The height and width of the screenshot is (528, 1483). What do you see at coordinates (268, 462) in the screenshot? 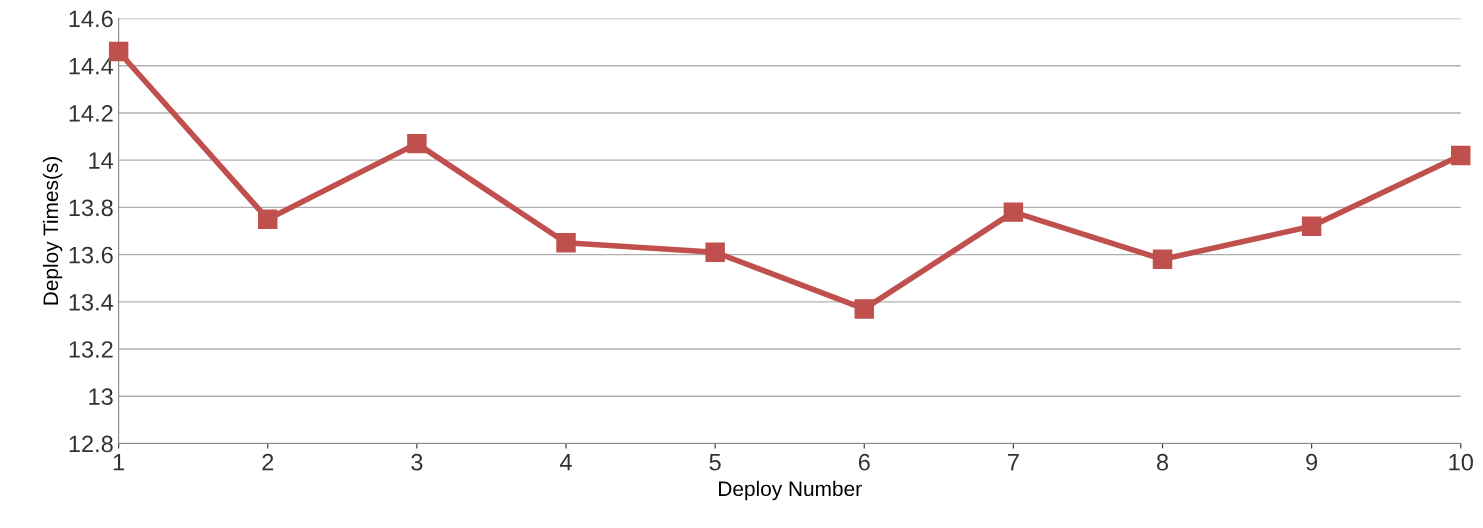
I see `x-tick-label: 2` at bounding box center [268, 462].